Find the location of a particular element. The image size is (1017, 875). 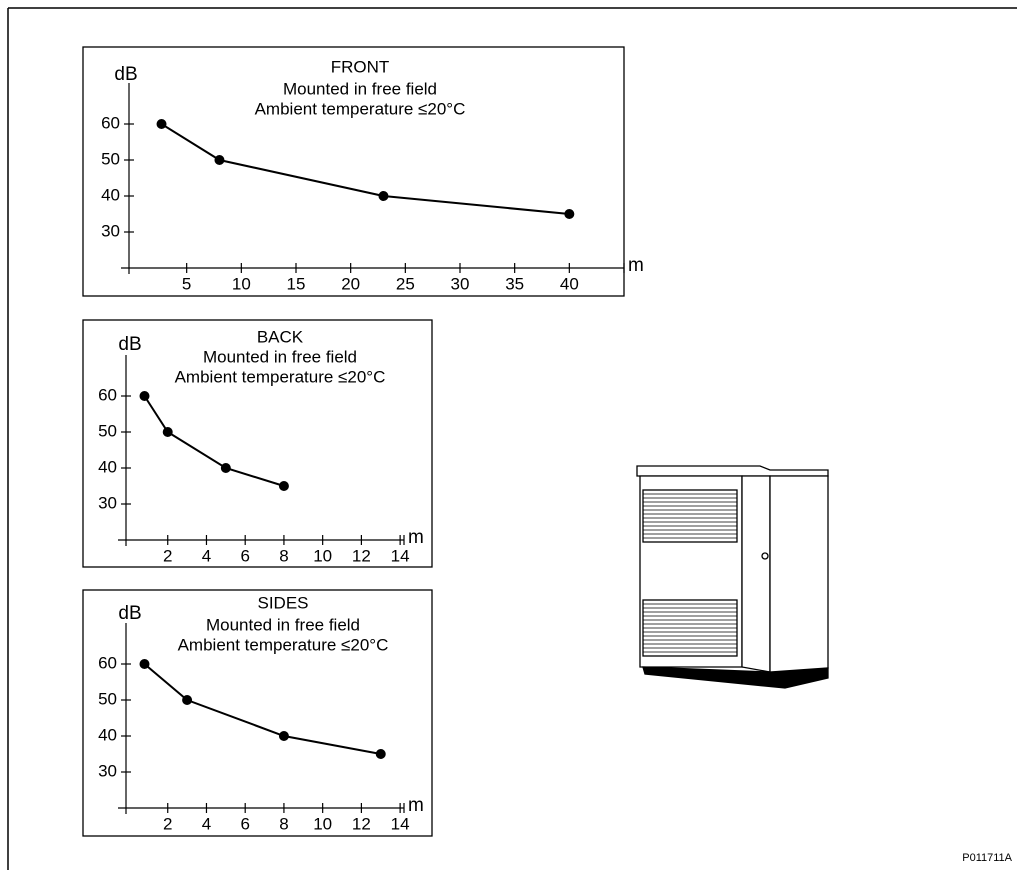

chart-title: SIDES is located at coordinates (282, 602).